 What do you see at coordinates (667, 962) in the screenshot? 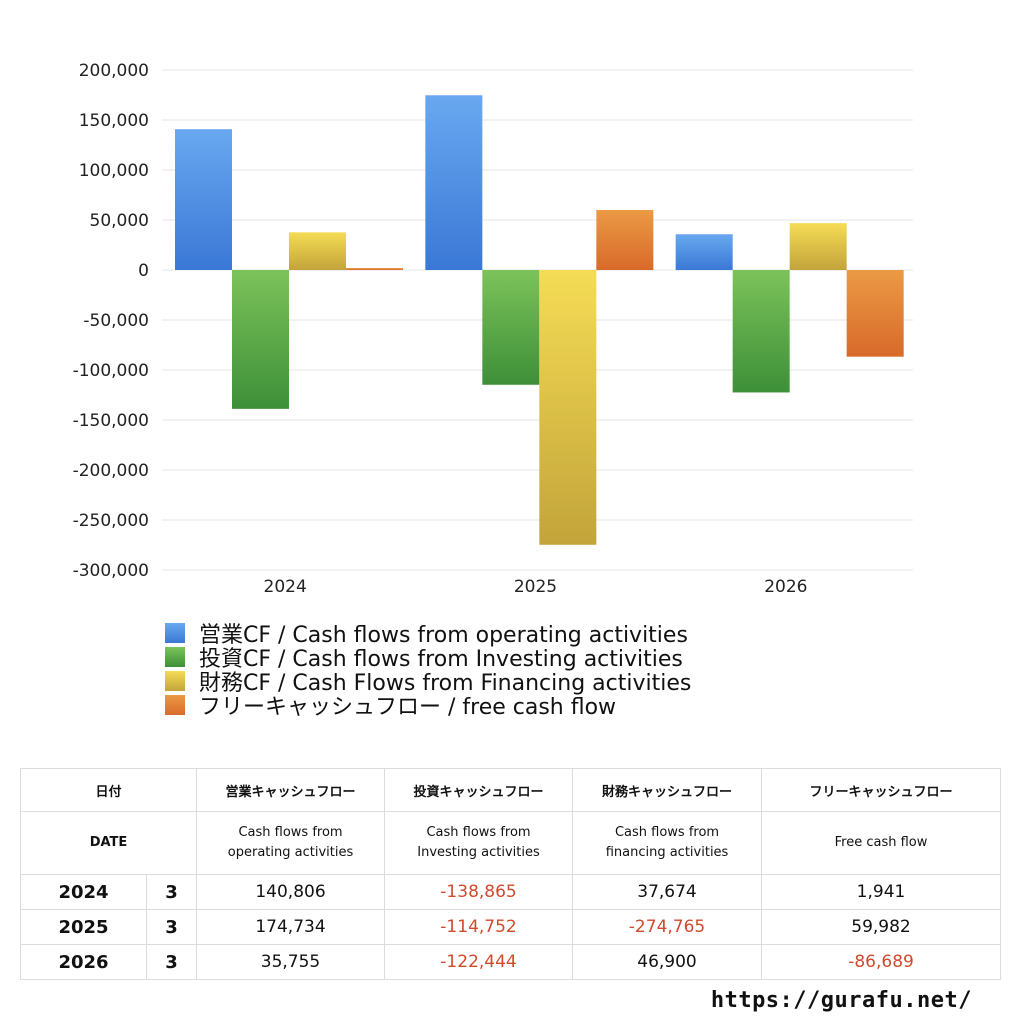
I see `cell-financing: 46,900` at bounding box center [667, 962].